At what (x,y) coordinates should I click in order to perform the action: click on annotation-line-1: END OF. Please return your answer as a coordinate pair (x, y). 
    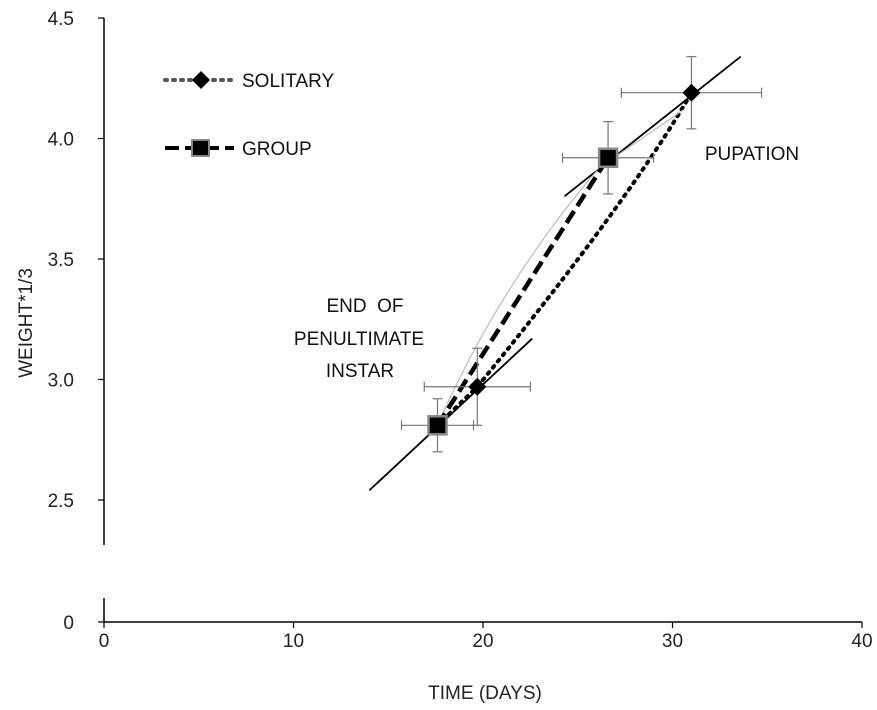
    Looking at the image, I should click on (364, 306).